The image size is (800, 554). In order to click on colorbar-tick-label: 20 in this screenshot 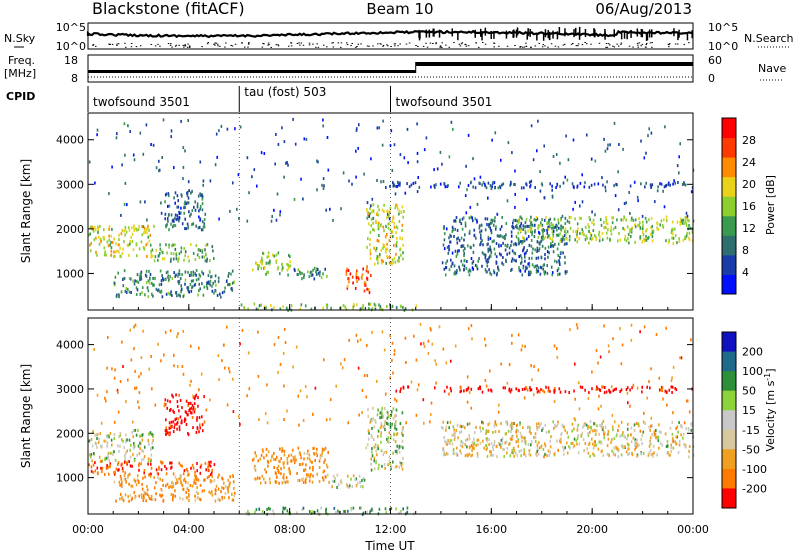, I will do `click(749, 184)`.